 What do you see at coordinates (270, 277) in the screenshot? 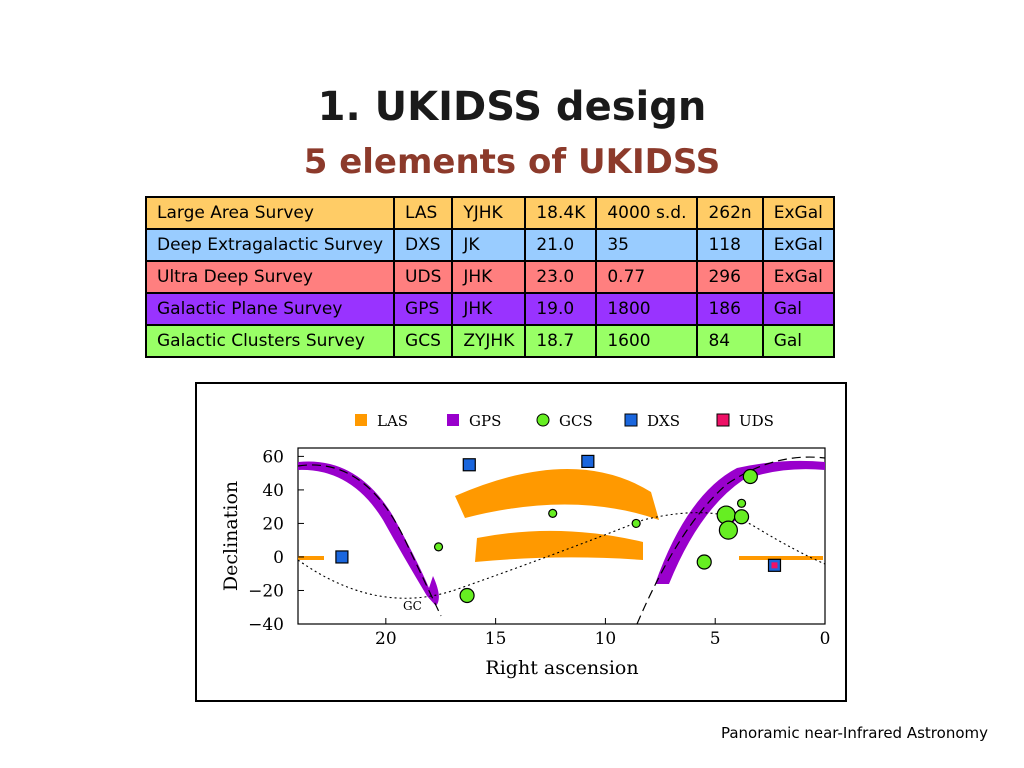
I see `table-cell: Ultra Deep Survey` at bounding box center [270, 277].